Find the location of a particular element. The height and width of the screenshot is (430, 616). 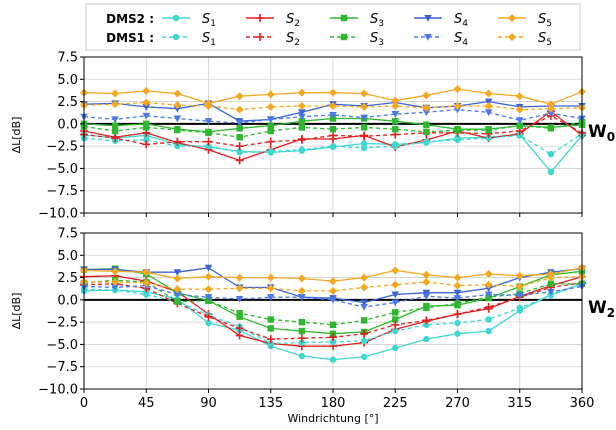

legend-marker-dms1-s4 is located at coordinates (428, 37).